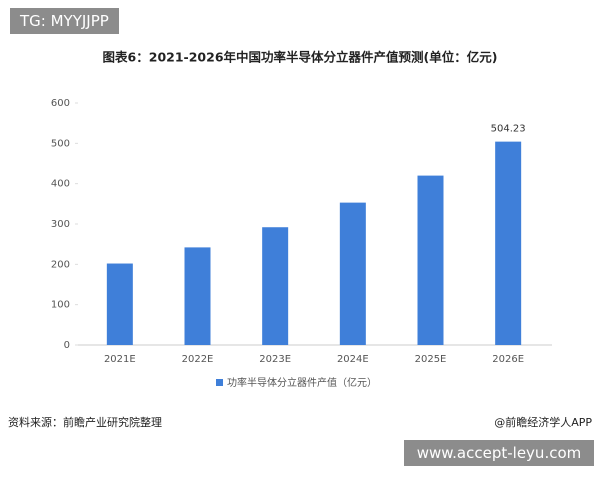 The image size is (600, 480). I want to click on credit: @前瞻经济学人APP, so click(543, 422).